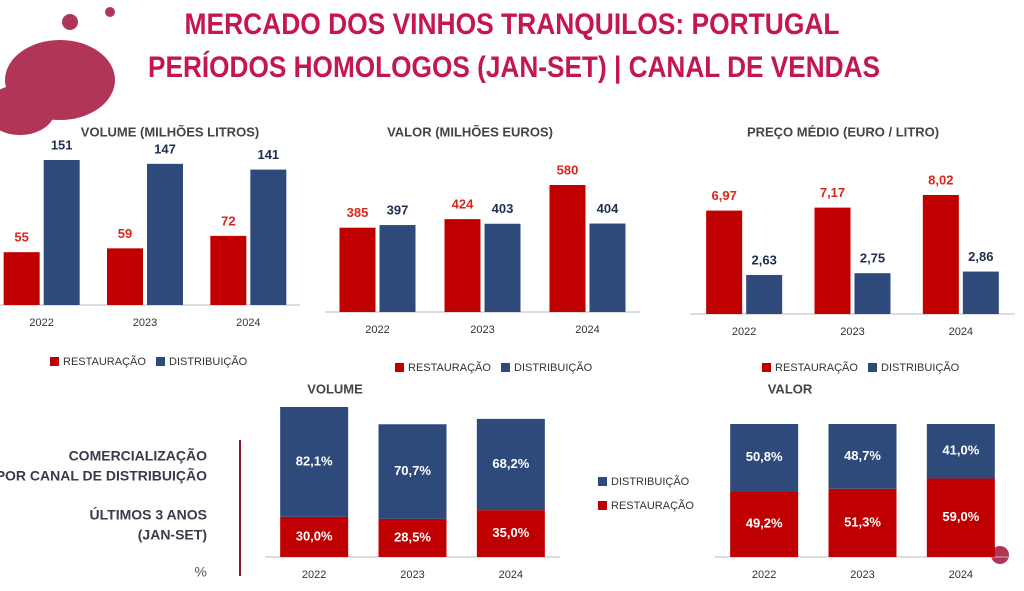 This screenshot has height=591, width=1024. What do you see at coordinates (568, 169) in the screenshot?
I see `data-label: 580` at bounding box center [568, 169].